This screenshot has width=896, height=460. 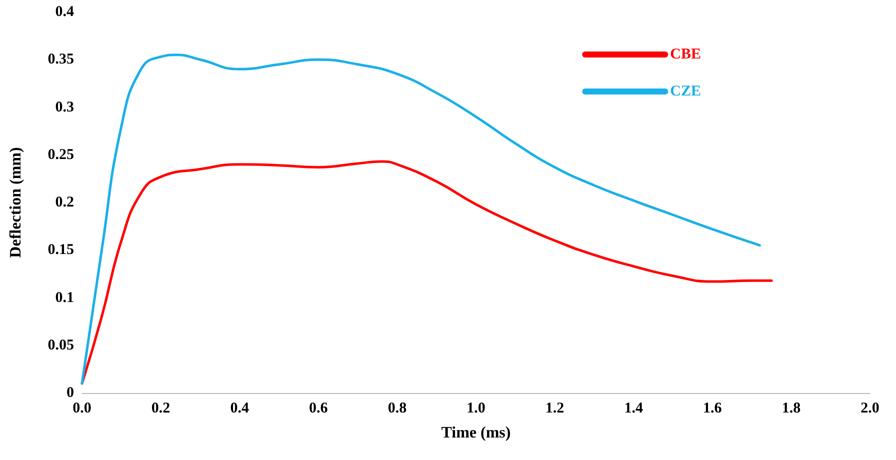 I want to click on x-tick-label: 1.4, so click(x=634, y=408).